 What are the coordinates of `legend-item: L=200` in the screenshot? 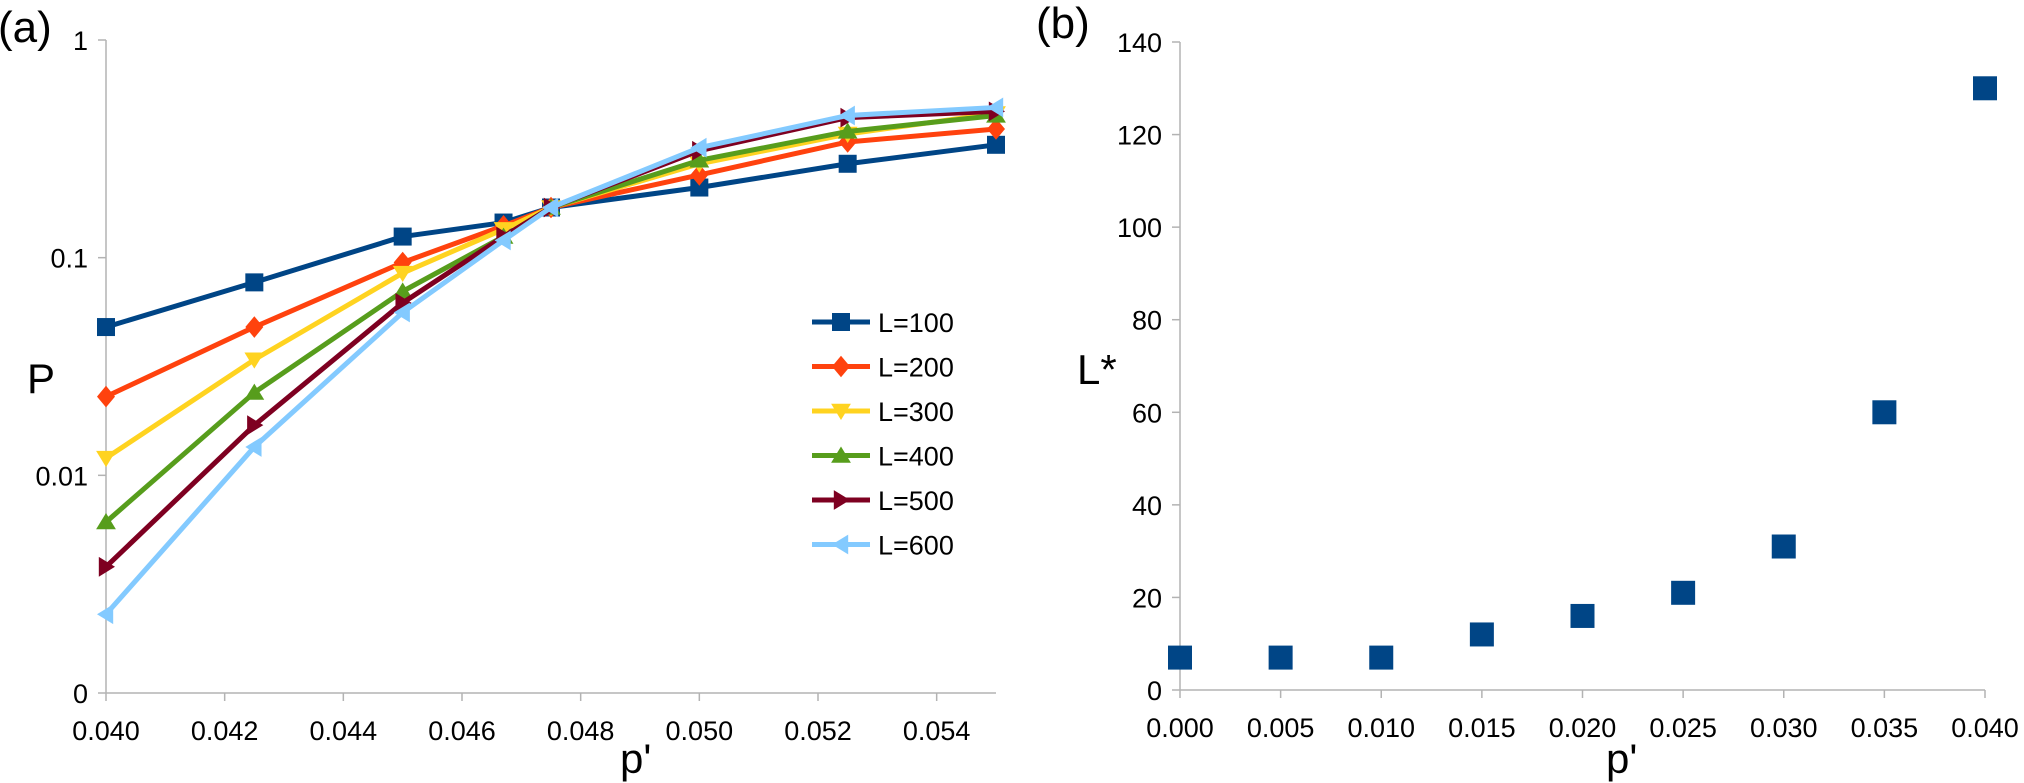 It's located at (883, 368).